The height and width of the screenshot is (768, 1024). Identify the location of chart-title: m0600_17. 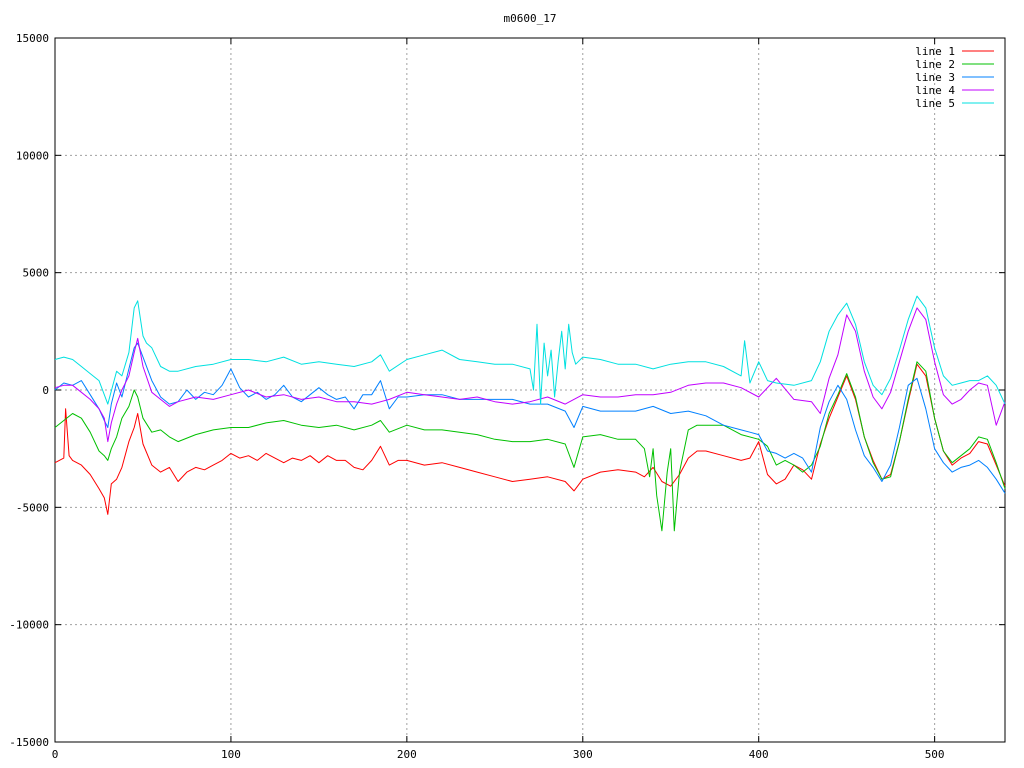
(530, 18).